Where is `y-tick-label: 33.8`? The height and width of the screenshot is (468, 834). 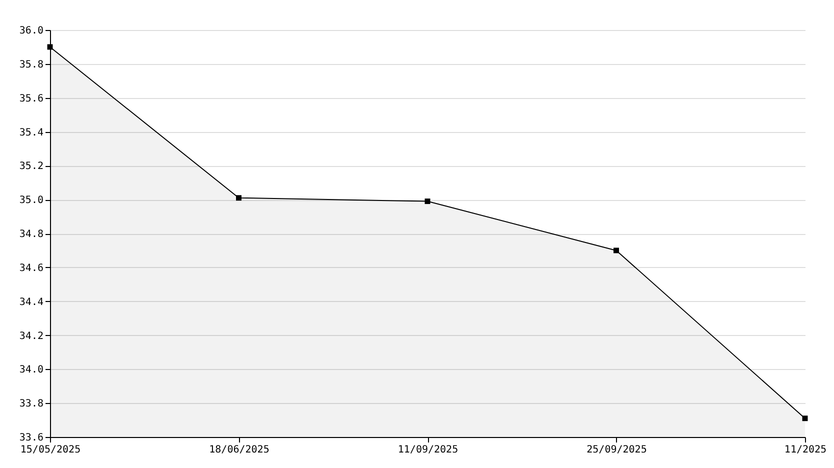
y-tick-label: 33.8 is located at coordinates (31, 404).